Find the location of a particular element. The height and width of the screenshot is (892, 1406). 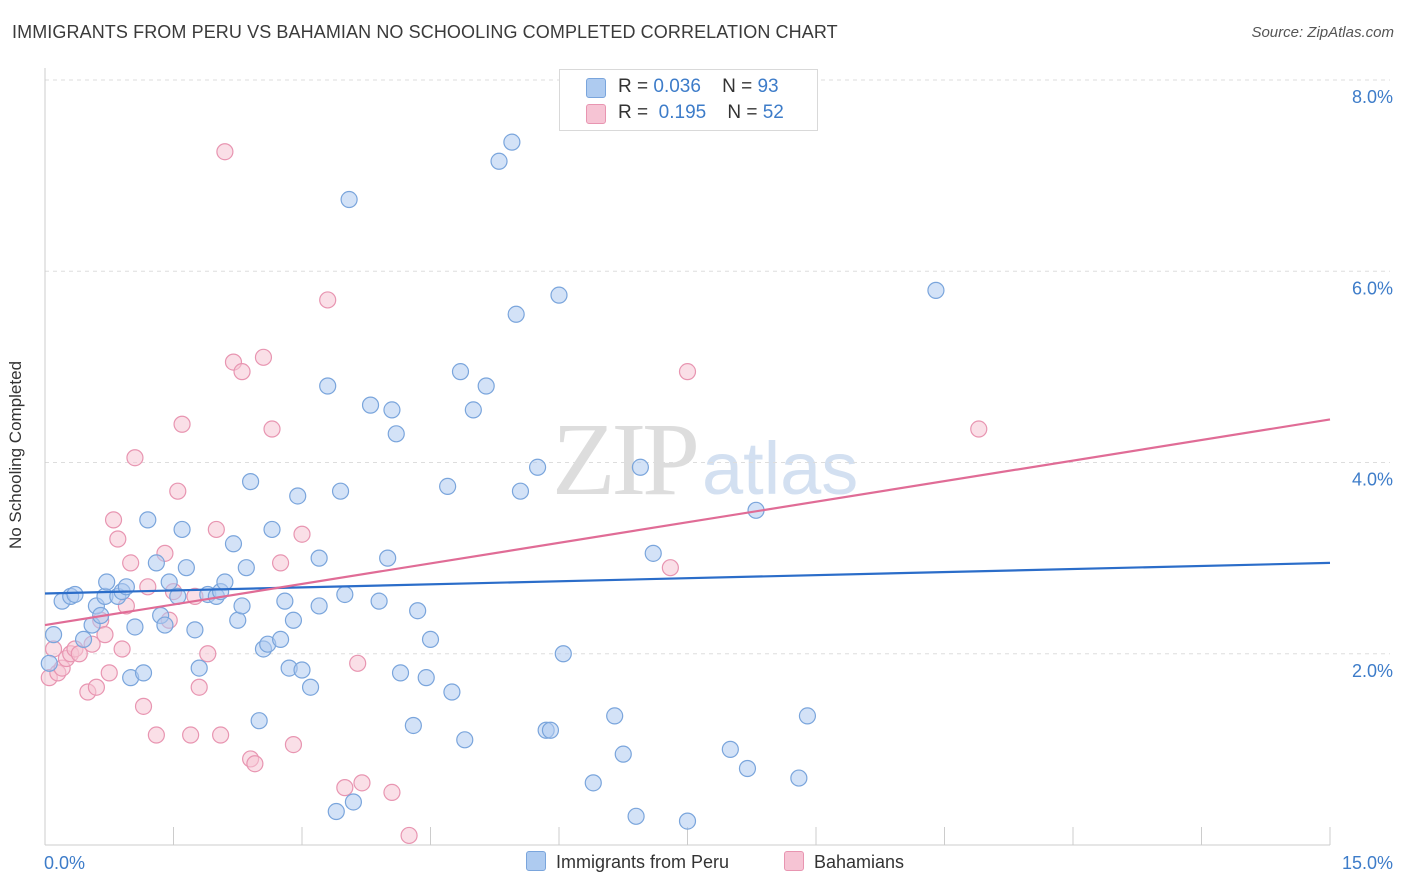

peru-n-value: 93 is located at coordinates (768, 86).